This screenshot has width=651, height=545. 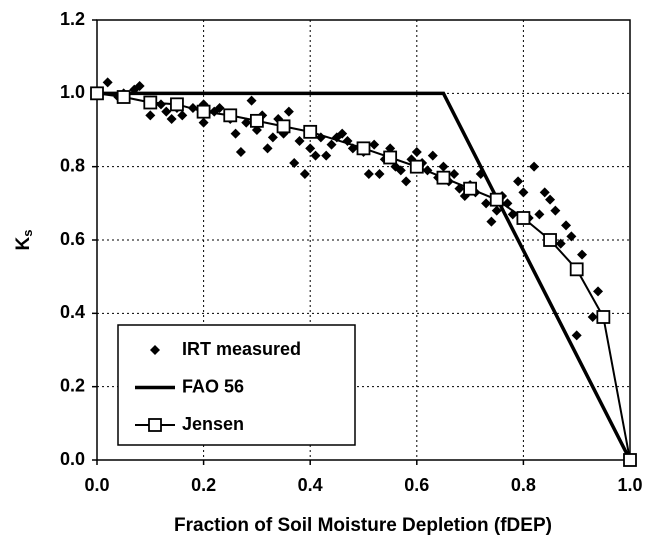 I want to click on y-tick-label: 0.0, so click(x=72, y=459).